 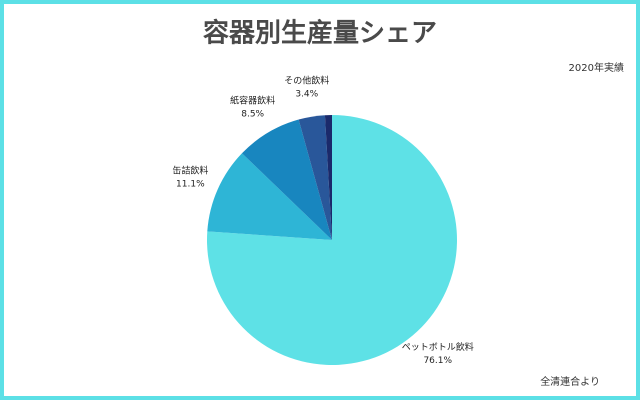 What do you see at coordinates (190, 171) in the screenshot?
I see `slice-label: 缶詰飲料` at bounding box center [190, 171].